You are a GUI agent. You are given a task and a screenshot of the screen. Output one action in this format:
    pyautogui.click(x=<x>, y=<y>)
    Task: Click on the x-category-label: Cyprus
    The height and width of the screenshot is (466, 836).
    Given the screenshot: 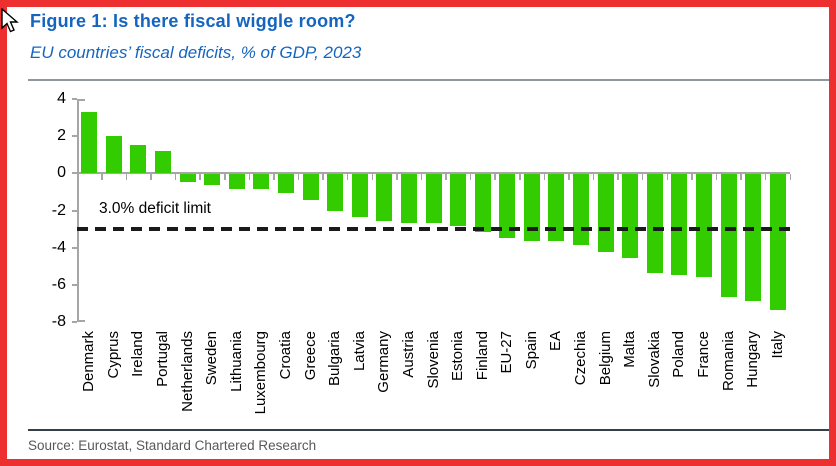 What is the action you would take?
    pyautogui.click(x=113, y=355)
    